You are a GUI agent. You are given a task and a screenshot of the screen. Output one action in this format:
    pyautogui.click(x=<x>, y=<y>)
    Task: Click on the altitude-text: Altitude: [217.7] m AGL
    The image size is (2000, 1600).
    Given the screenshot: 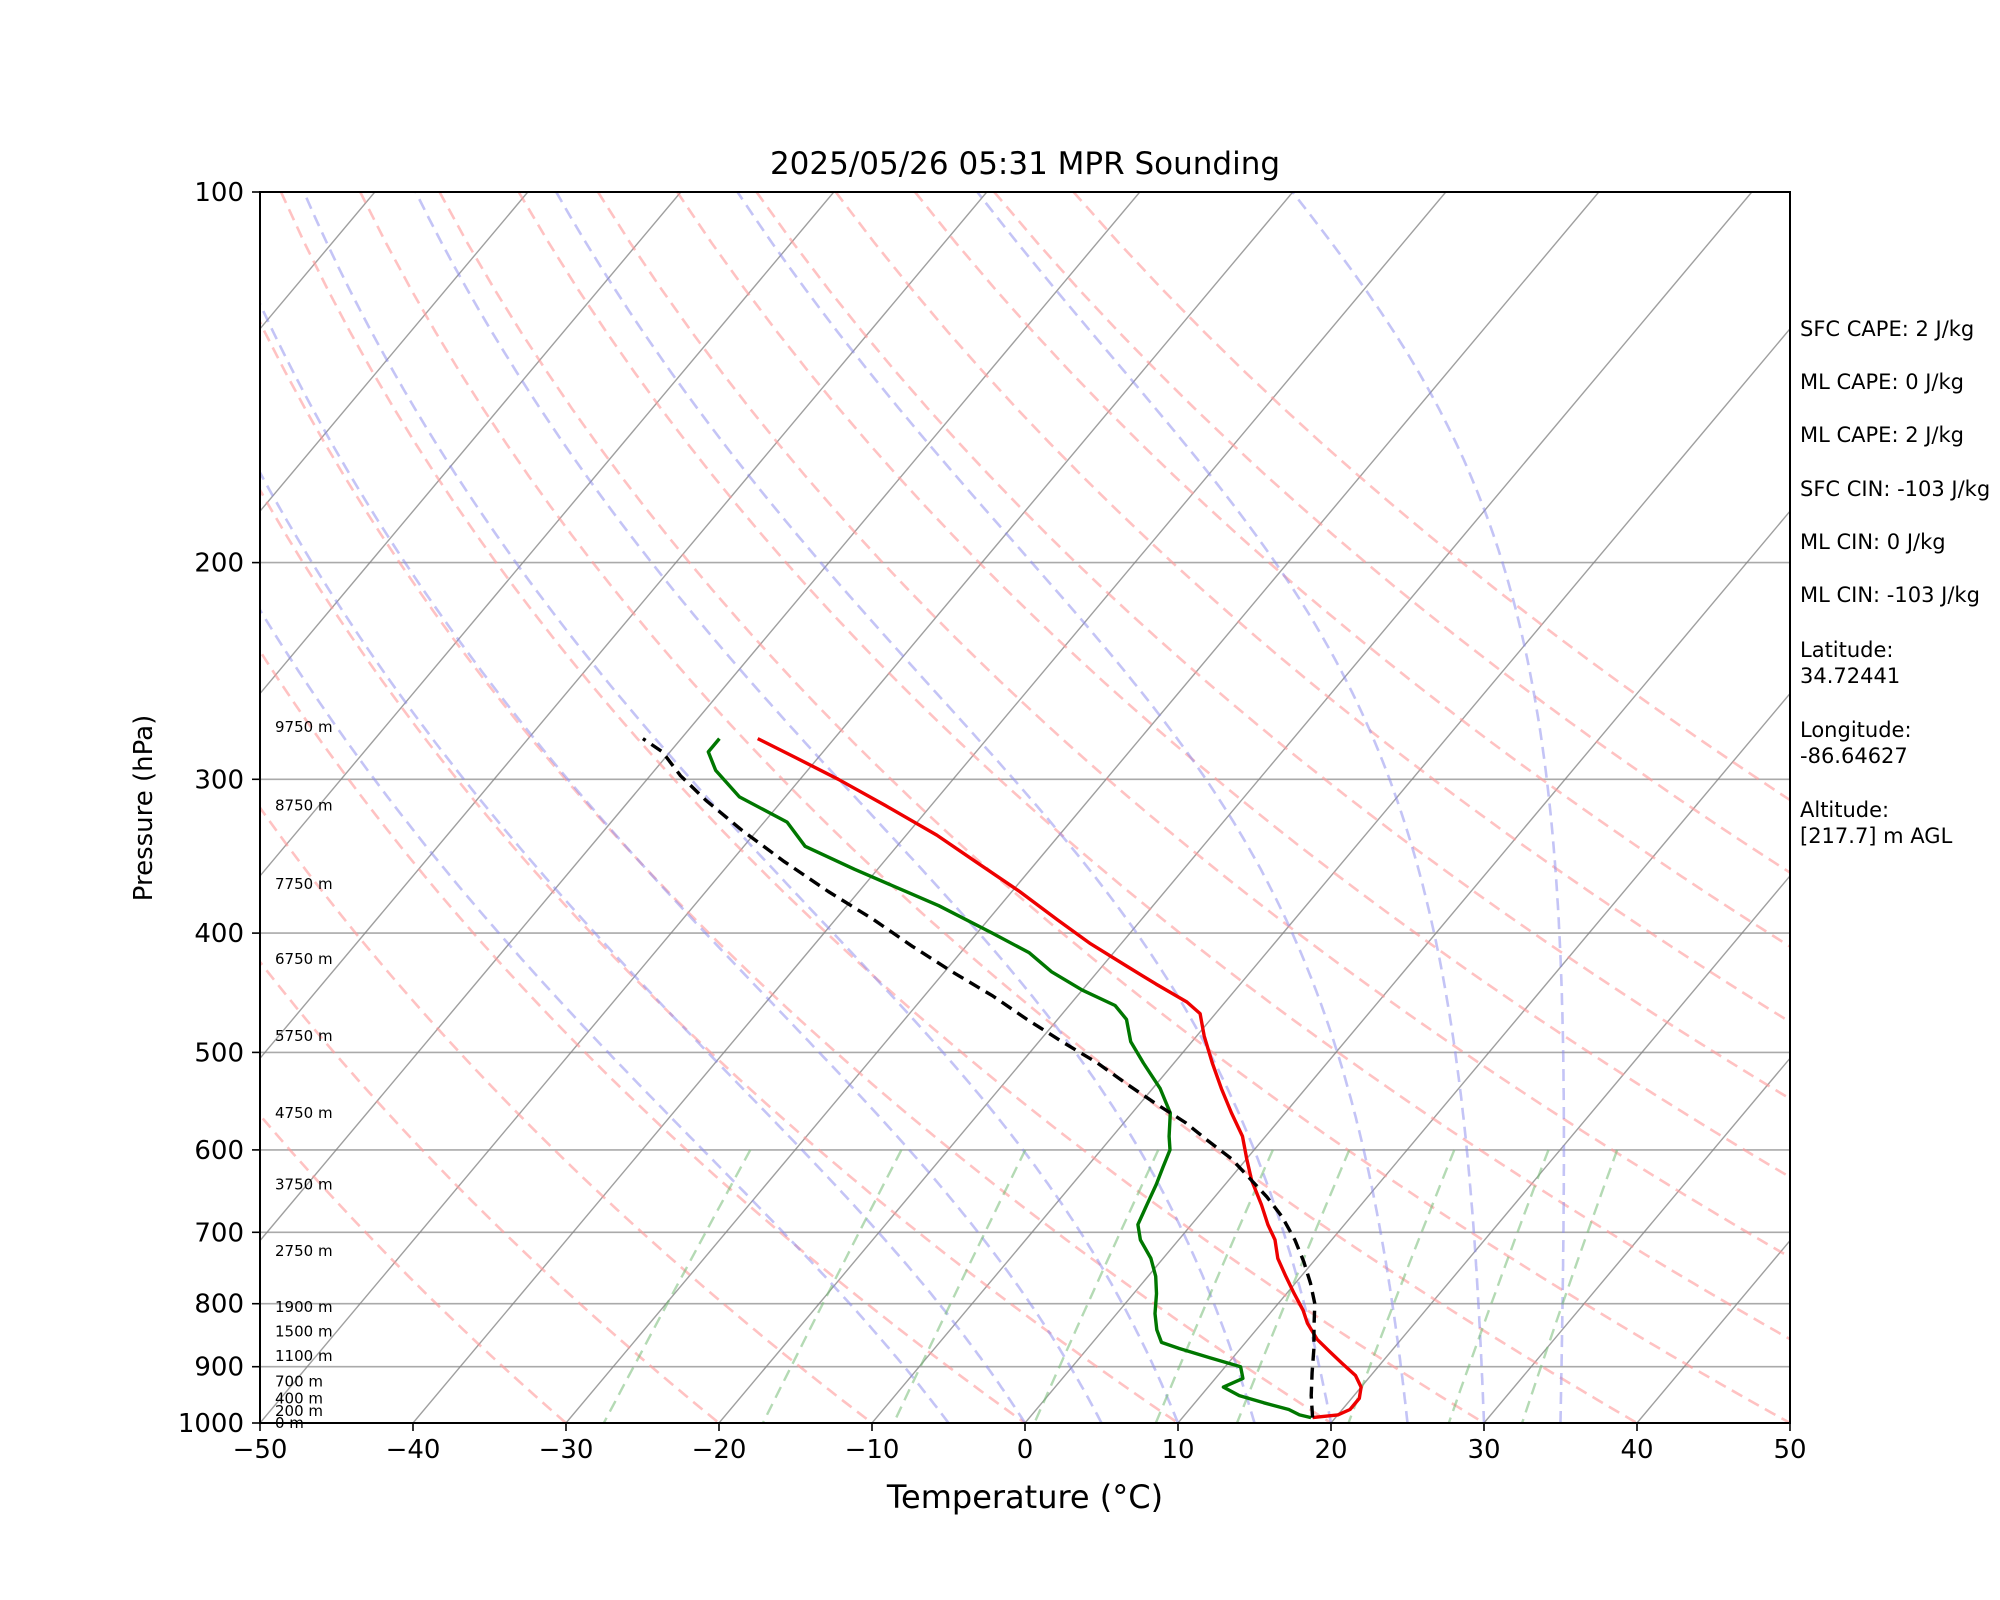 What is the action you would take?
    pyautogui.click(x=1876, y=823)
    